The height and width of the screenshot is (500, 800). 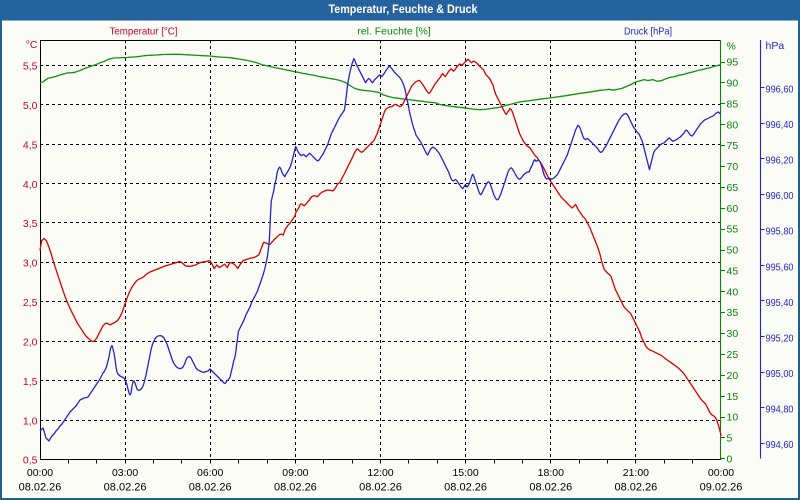 What do you see at coordinates (780, 125) in the screenshot?
I see `svg-text: 996,40` at bounding box center [780, 125].